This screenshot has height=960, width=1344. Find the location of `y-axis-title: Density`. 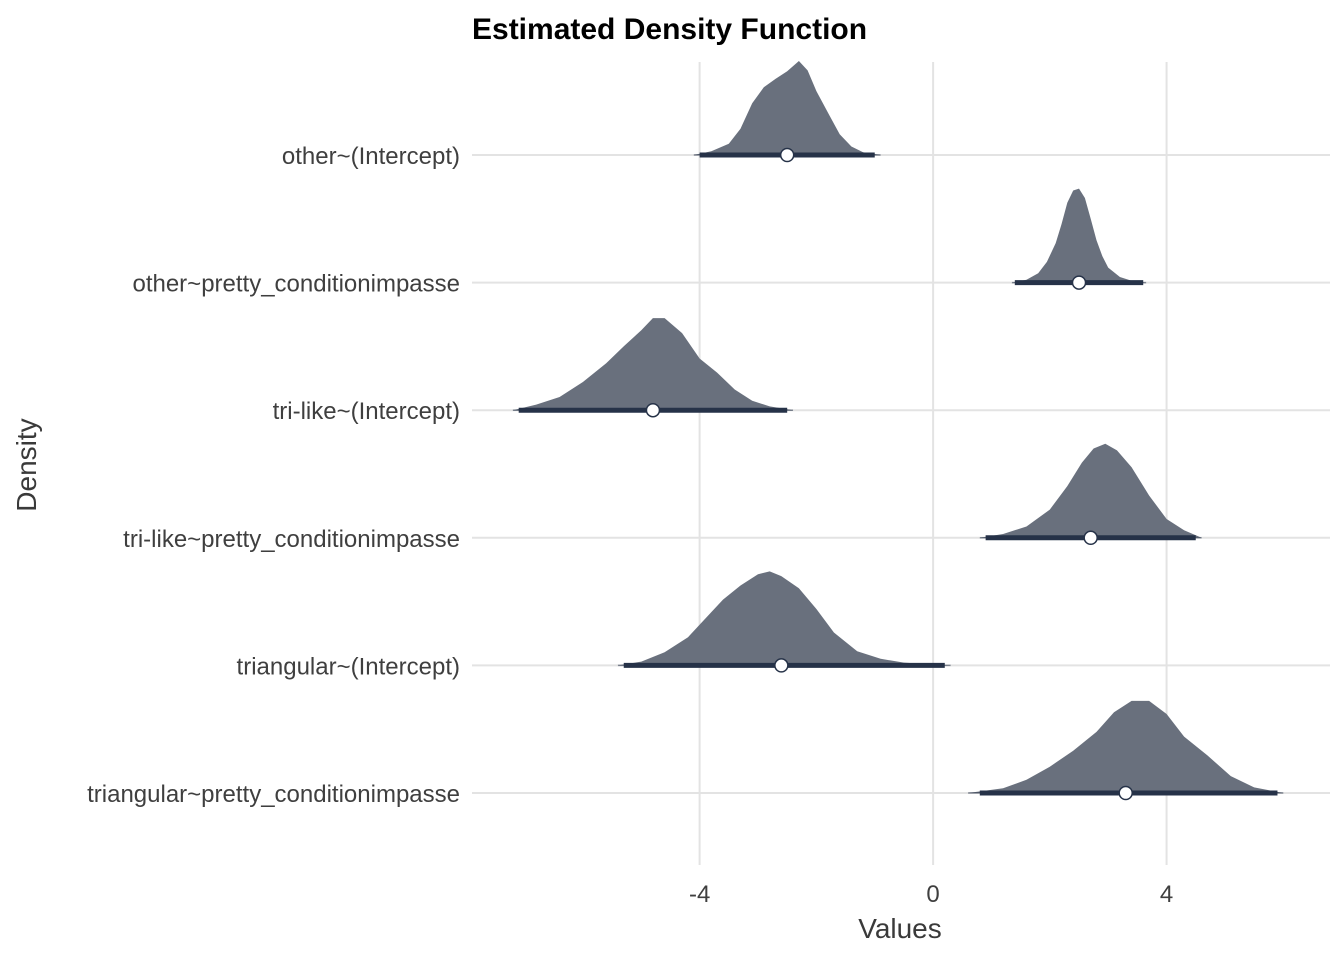

y-axis-title: Density is located at coordinates (26, 464).